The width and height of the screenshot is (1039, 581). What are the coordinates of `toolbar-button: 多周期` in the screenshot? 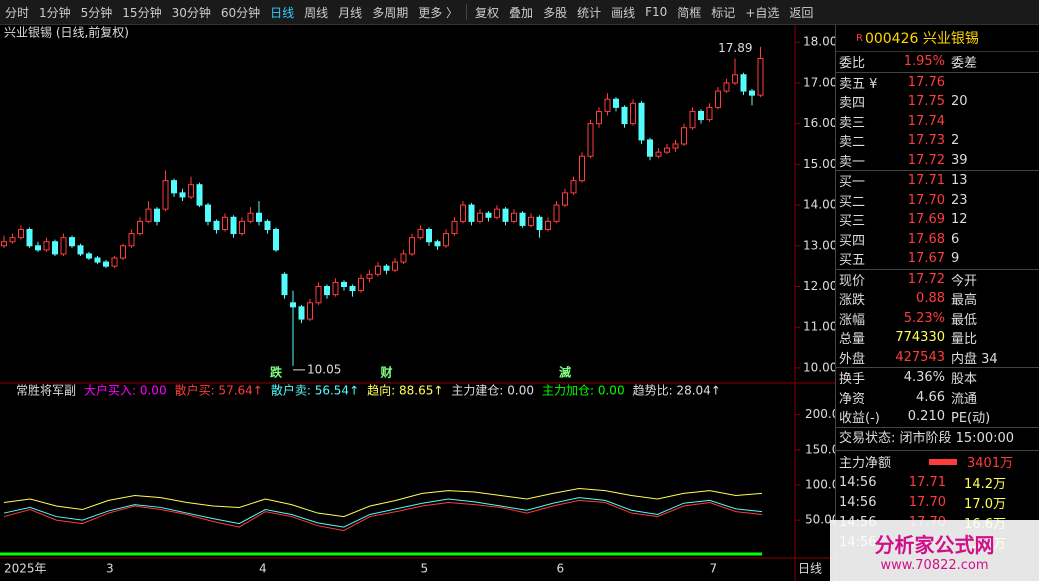 It's located at (390, 12).